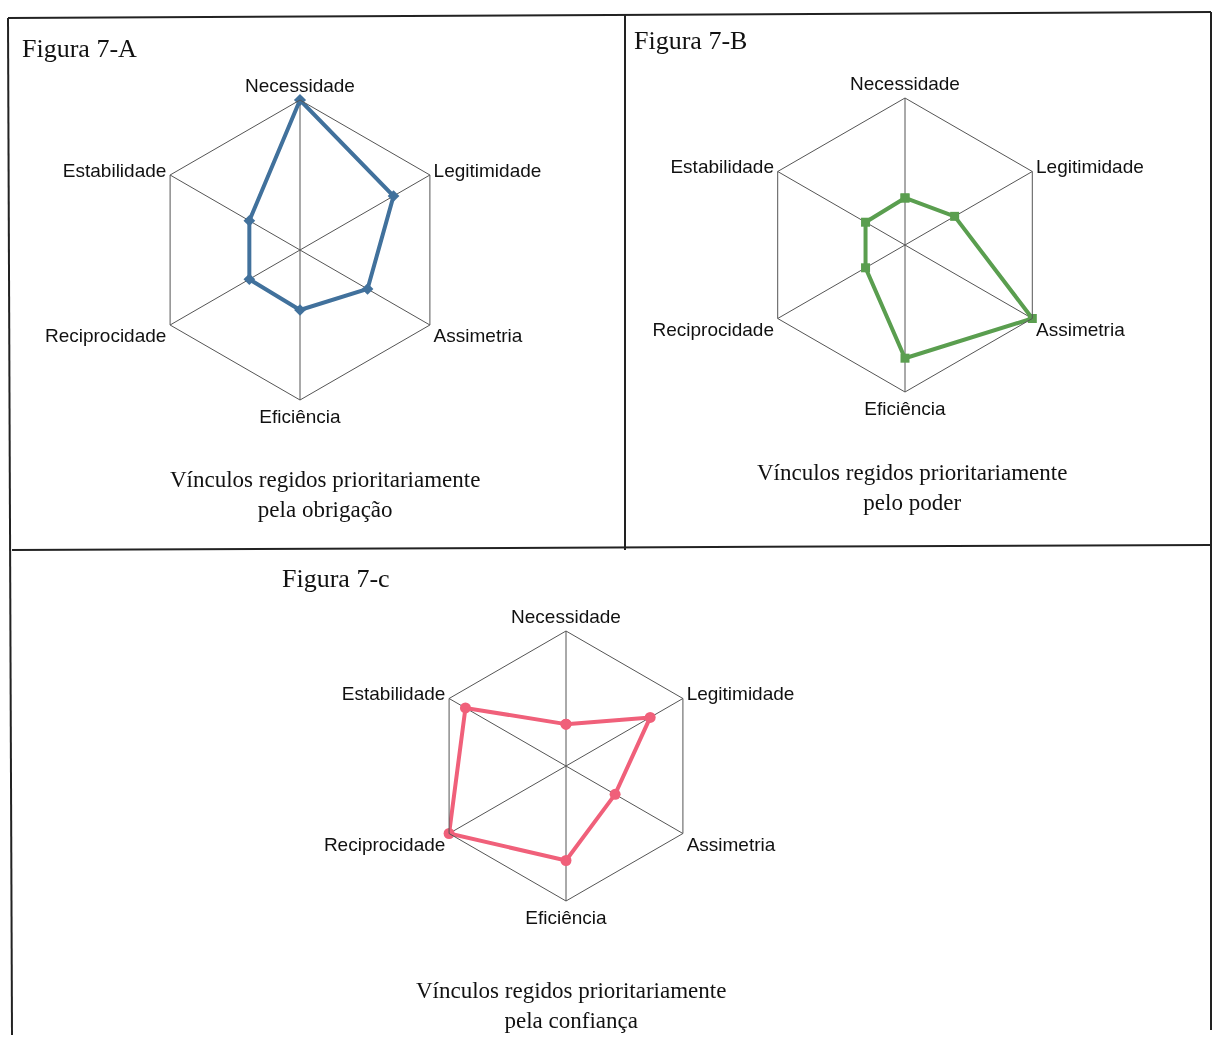 The height and width of the screenshot is (1037, 1213). What do you see at coordinates (571, 1005) in the screenshot?
I see `text: Vínculos regidos prioritariamente pela confiança` at bounding box center [571, 1005].